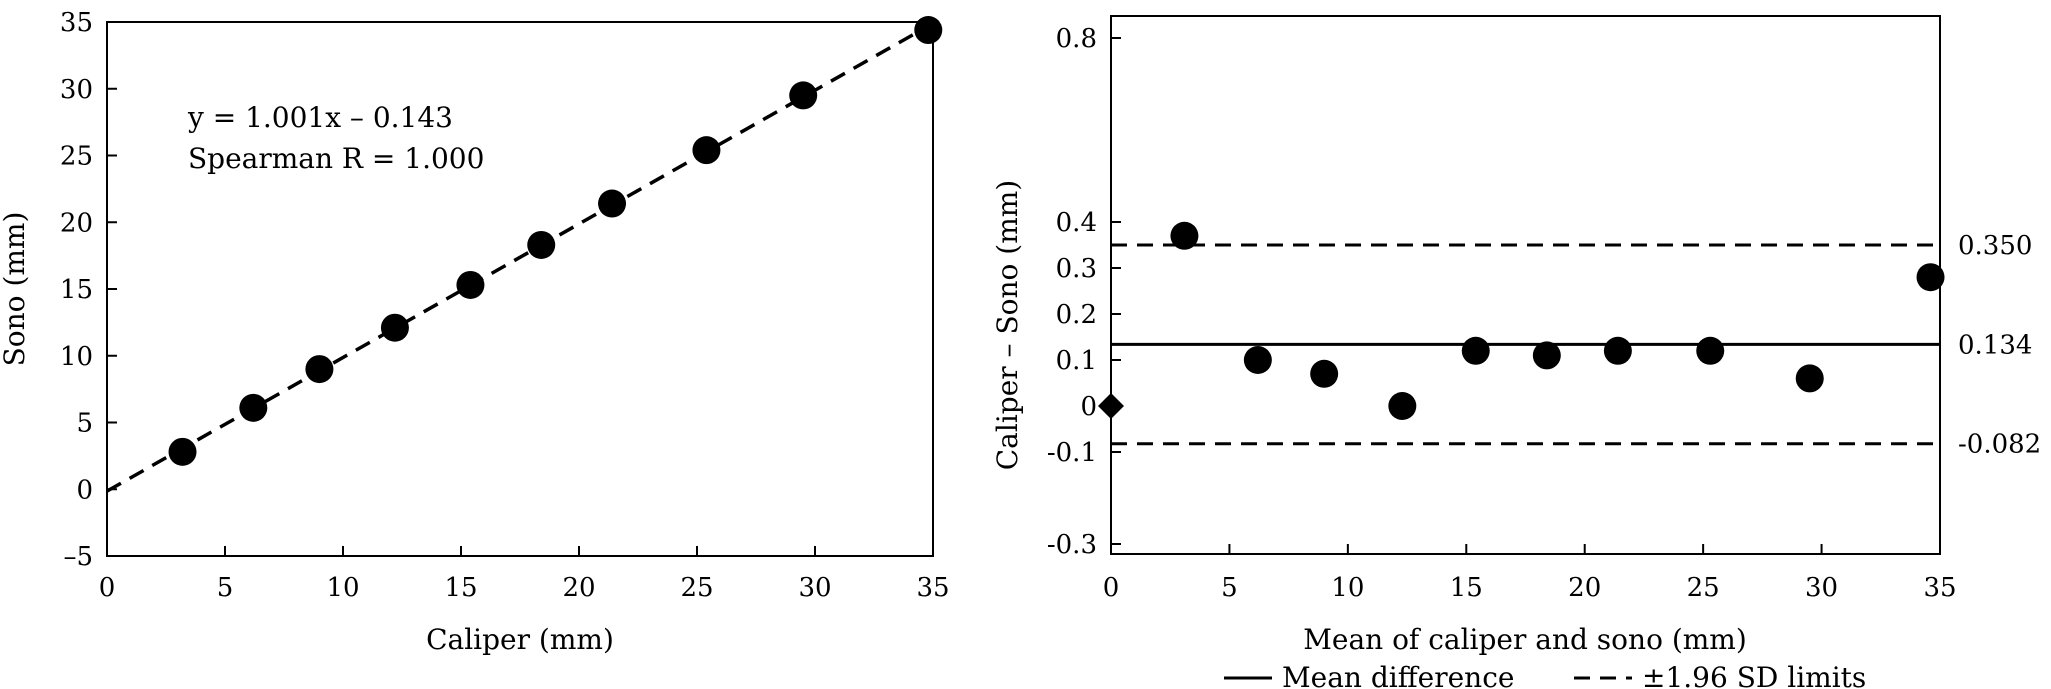 The image size is (2051, 689). I want to click on left-y-tick-label: 0, so click(84, 490).